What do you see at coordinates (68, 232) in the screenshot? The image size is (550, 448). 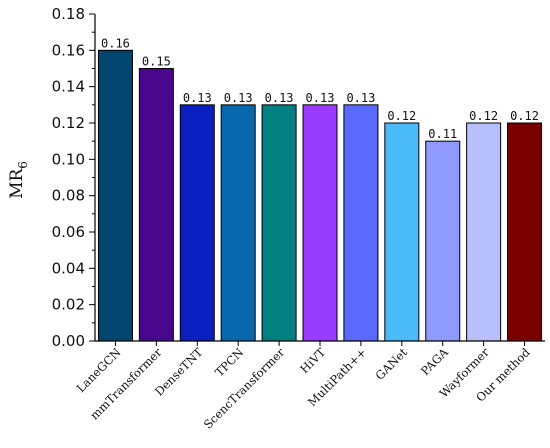 I see `y-tick-label: 0.06` at bounding box center [68, 232].